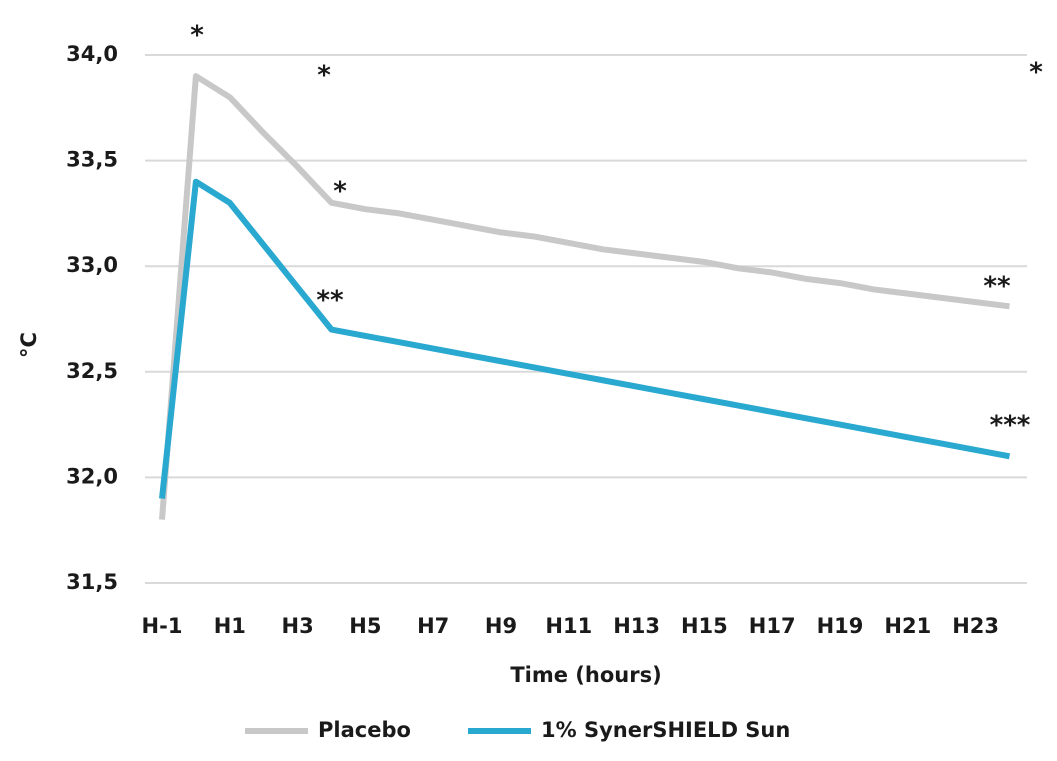 This screenshot has width=1057, height=761. Describe the element at coordinates (92, 476) in the screenshot. I see `y-tick-label: 32,0` at that location.